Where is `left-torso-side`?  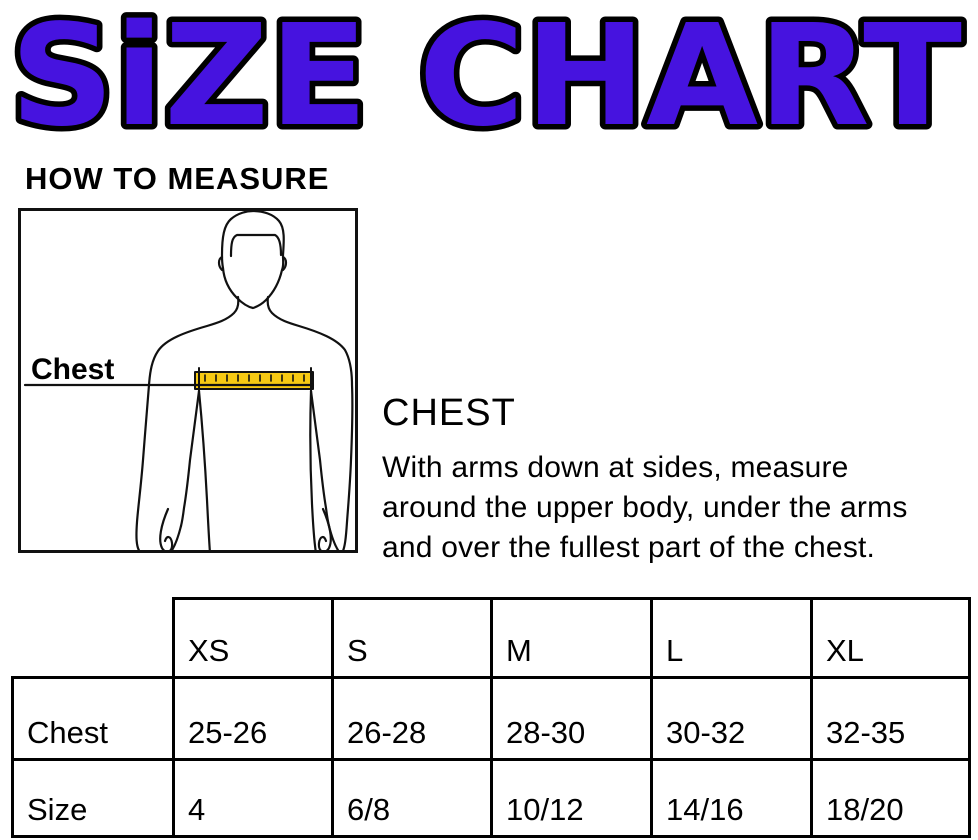 left-torso-side is located at coordinates (204, 469).